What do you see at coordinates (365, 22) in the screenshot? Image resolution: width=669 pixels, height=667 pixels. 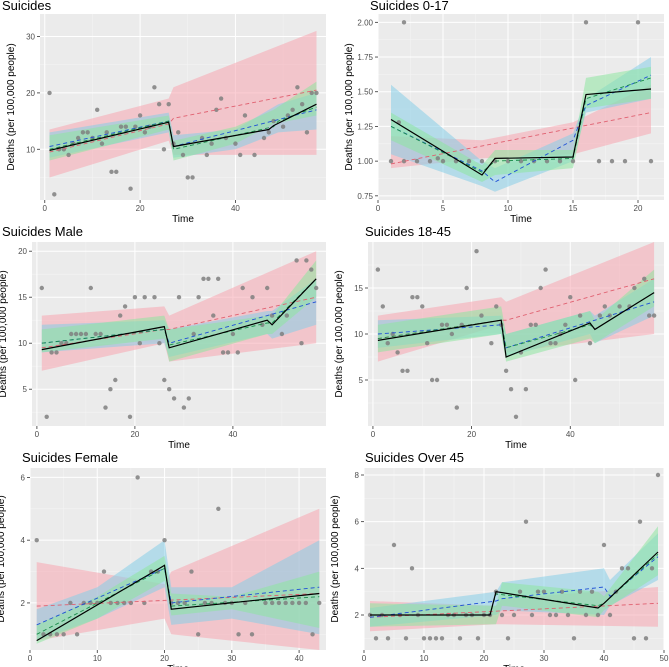 I see `y-tick-label: 2.00` at bounding box center [365, 22].